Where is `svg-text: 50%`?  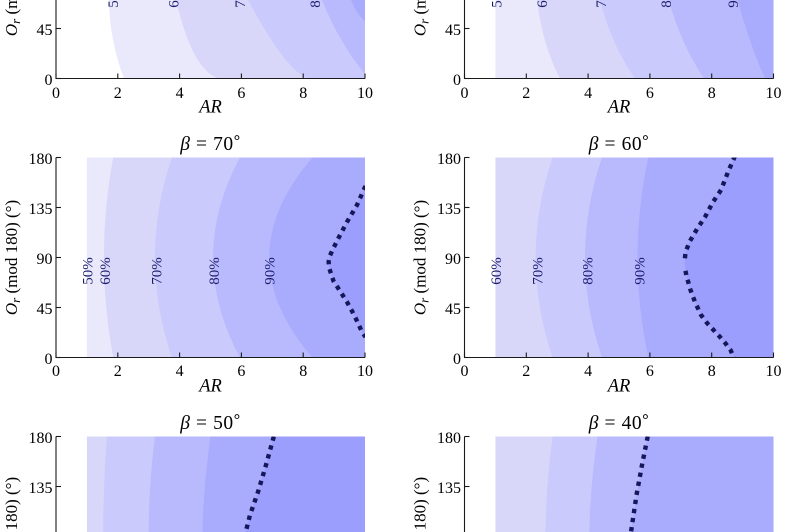
svg-text: 50% is located at coordinates (89, 271).